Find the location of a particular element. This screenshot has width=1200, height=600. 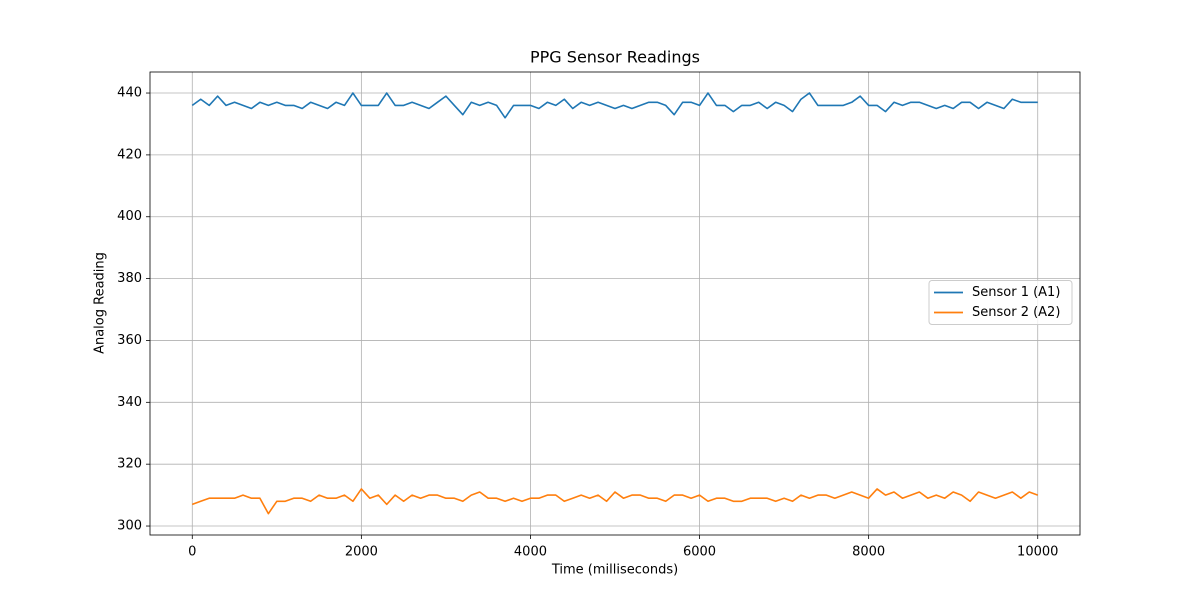

y-tick-label: 300 is located at coordinates (129, 526).